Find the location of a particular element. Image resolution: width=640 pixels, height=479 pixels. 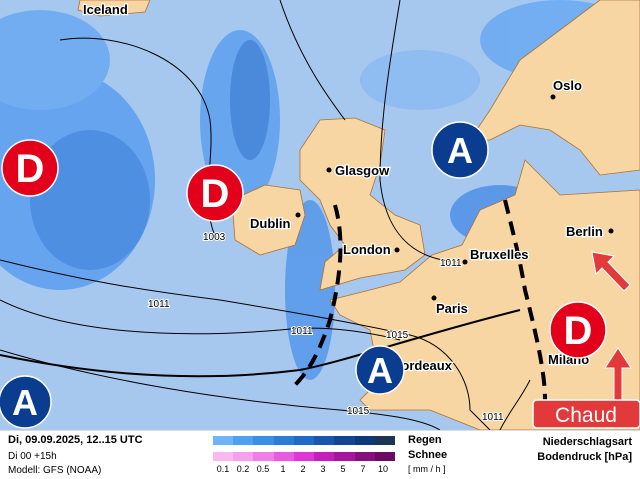

legend-rain-label: Regen is located at coordinates (425, 440).